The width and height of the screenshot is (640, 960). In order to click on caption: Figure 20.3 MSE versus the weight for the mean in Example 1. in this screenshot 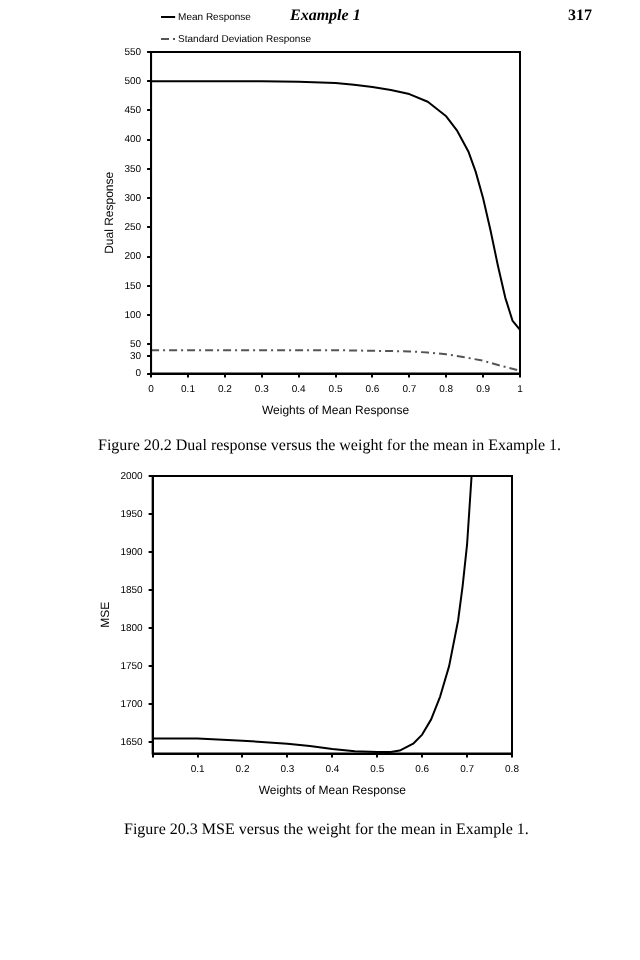, I will do `click(326, 829)`.